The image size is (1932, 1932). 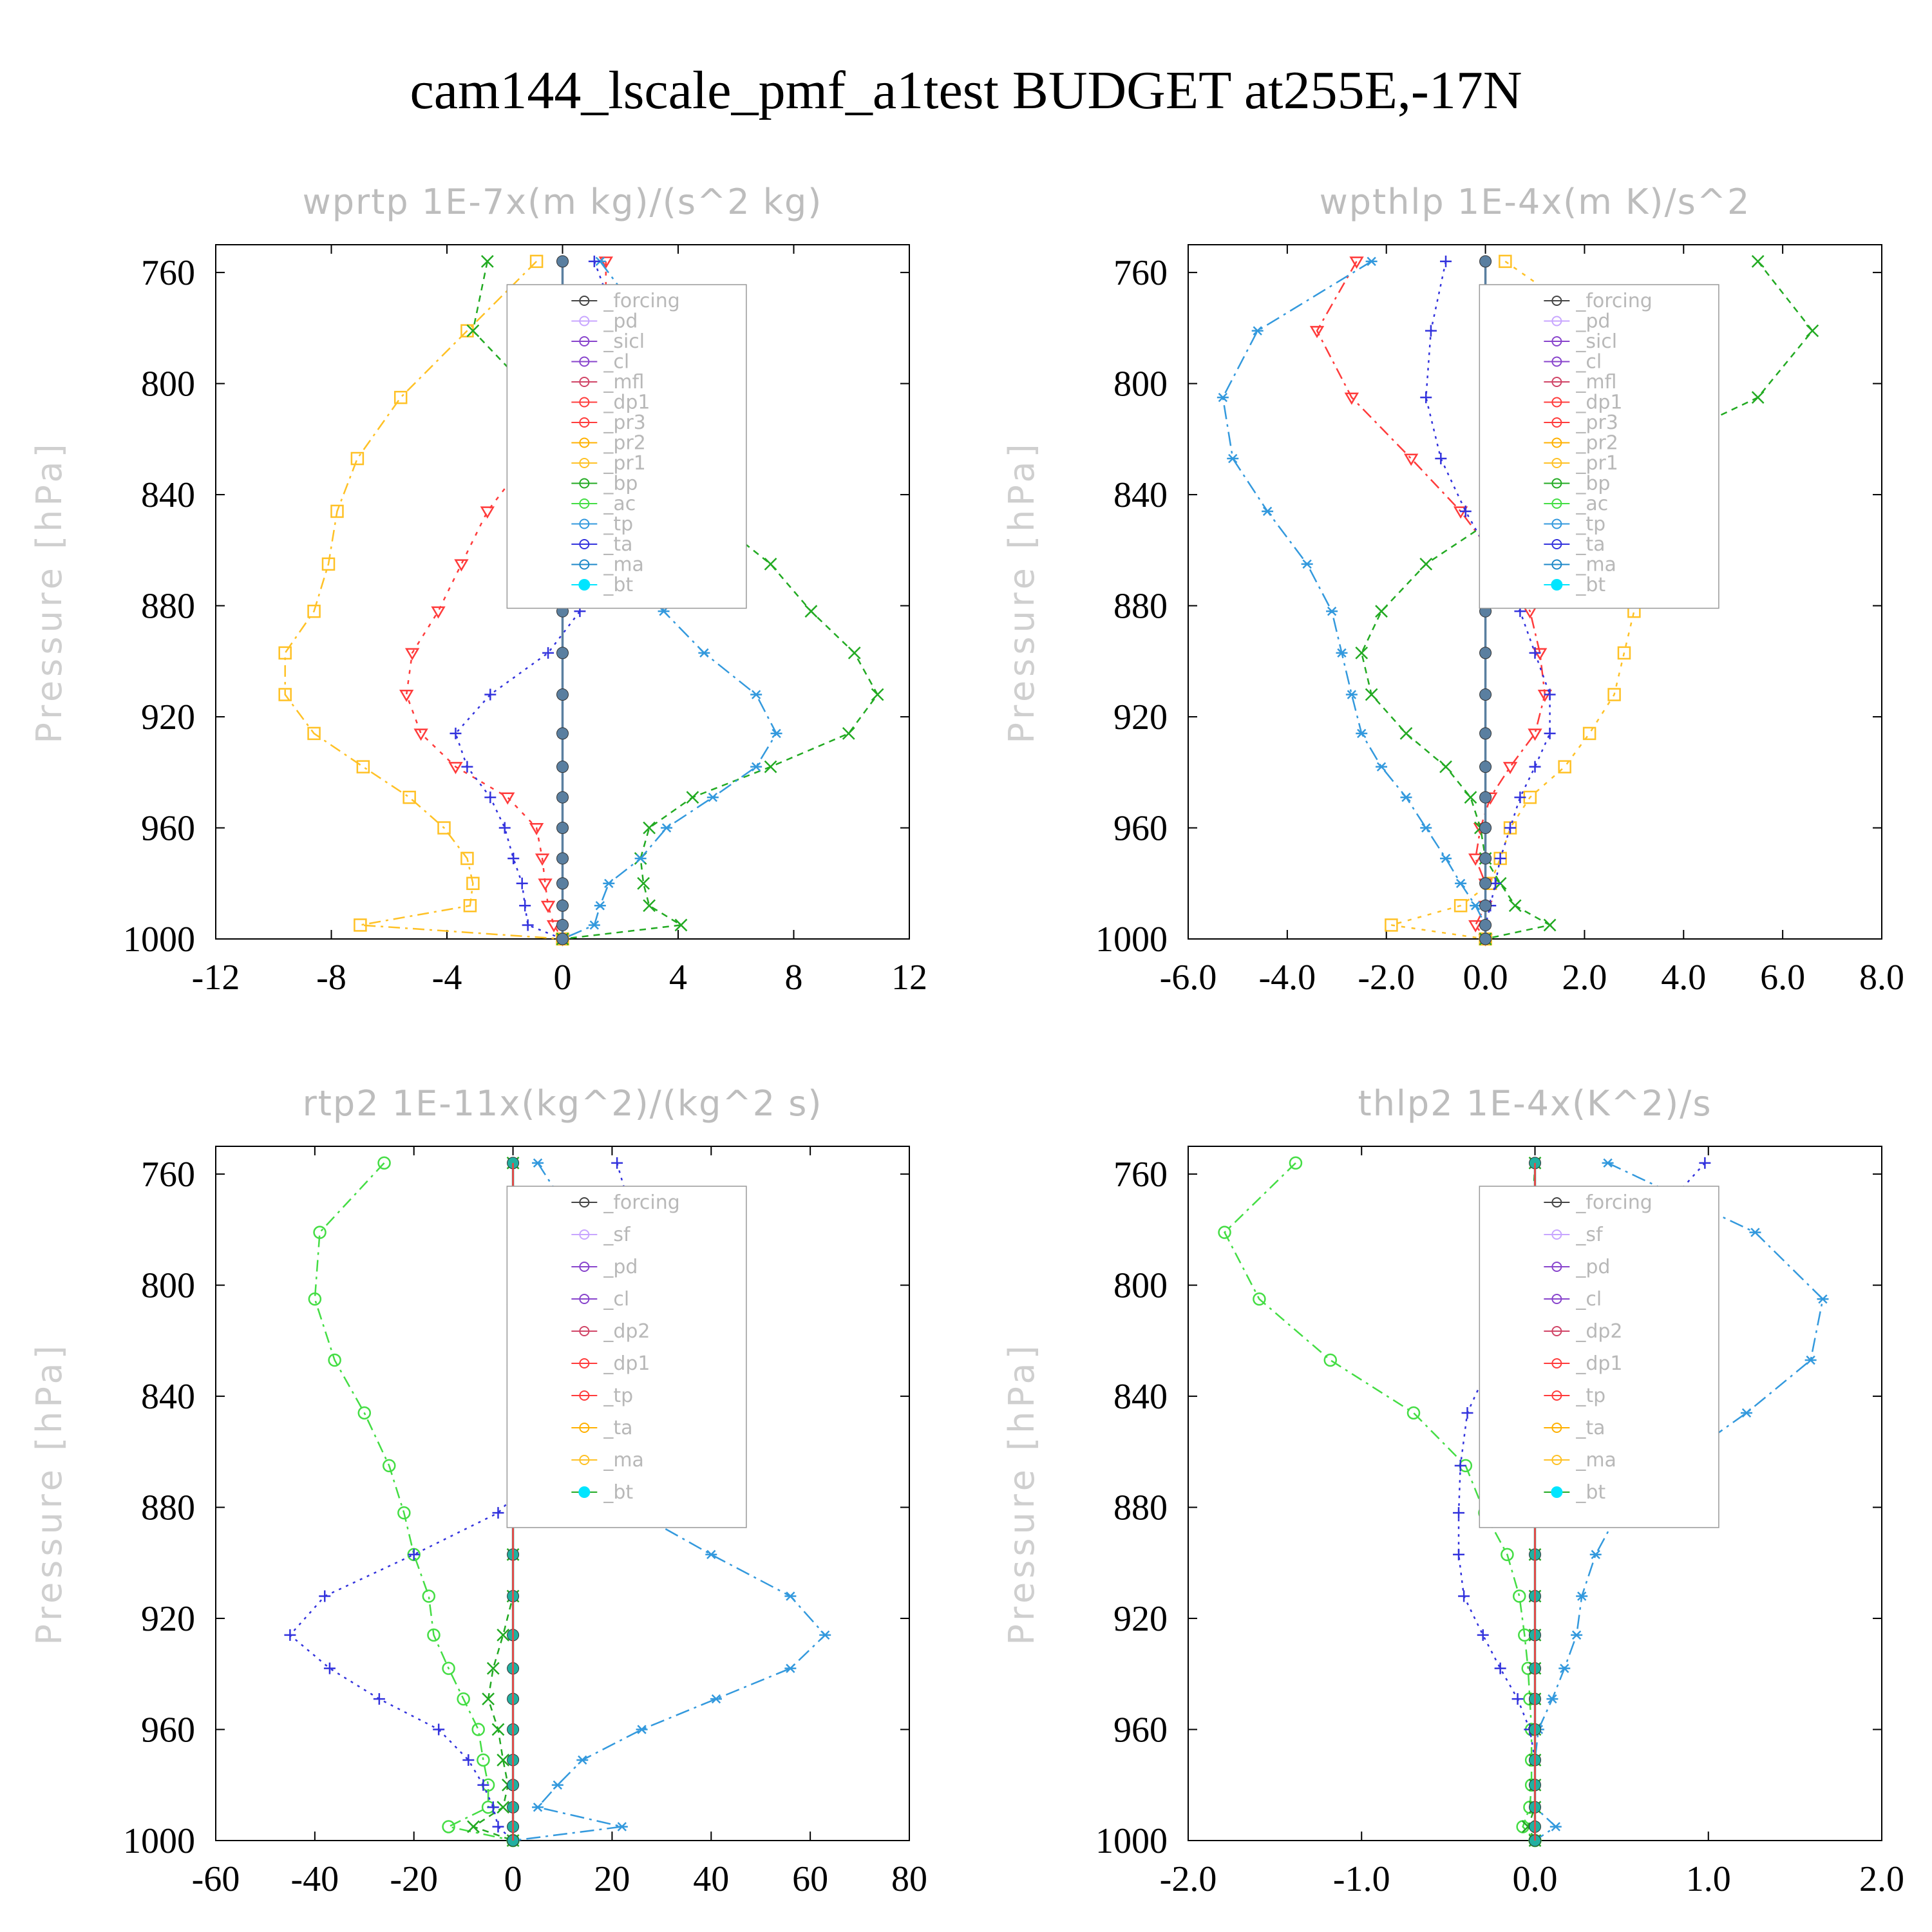 I want to click on y-tick-label: 760, so click(x=1140, y=273).